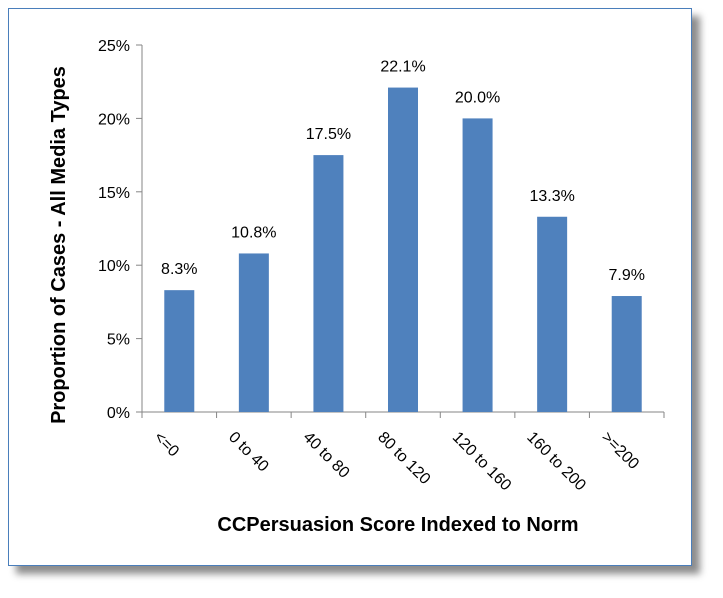  I want to click on data-label: 20.0%, so click(477, 97).